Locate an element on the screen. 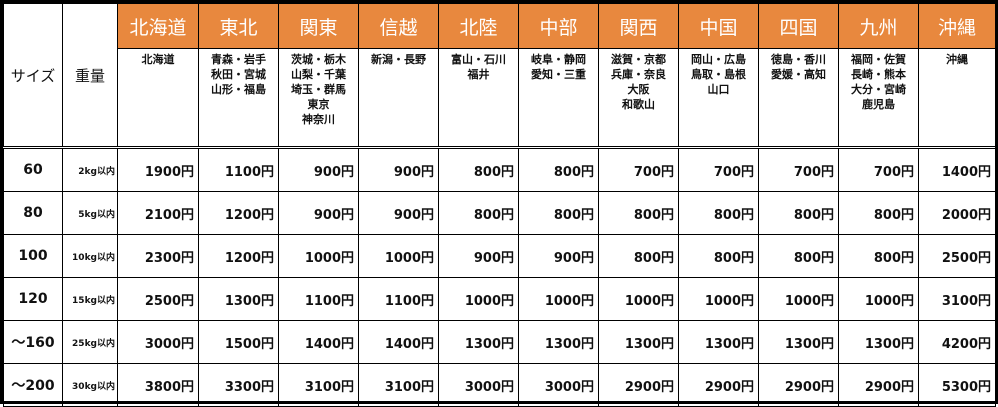  prefecture-line: 秋田・宮城 is located at coordinates (238, 74).